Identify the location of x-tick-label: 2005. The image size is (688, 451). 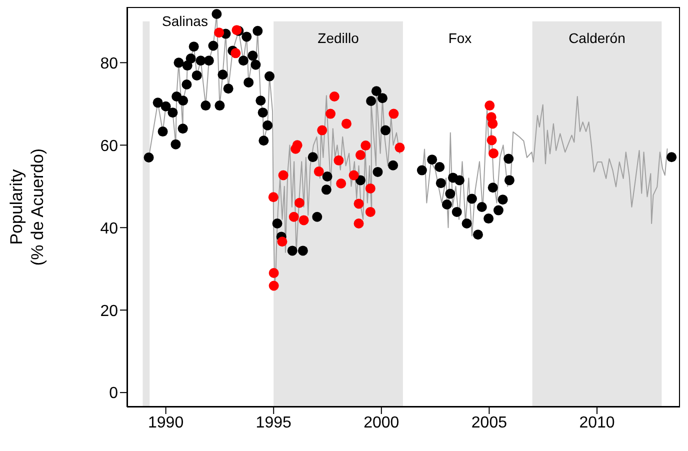
(489, 423).